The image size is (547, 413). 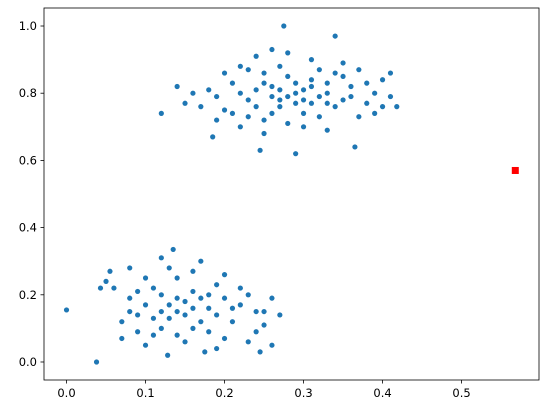 What do you see at coordinates (303, 393) in the screenshot?
I see `x-tick-label: 0.3` at bounding box center [303, 393].